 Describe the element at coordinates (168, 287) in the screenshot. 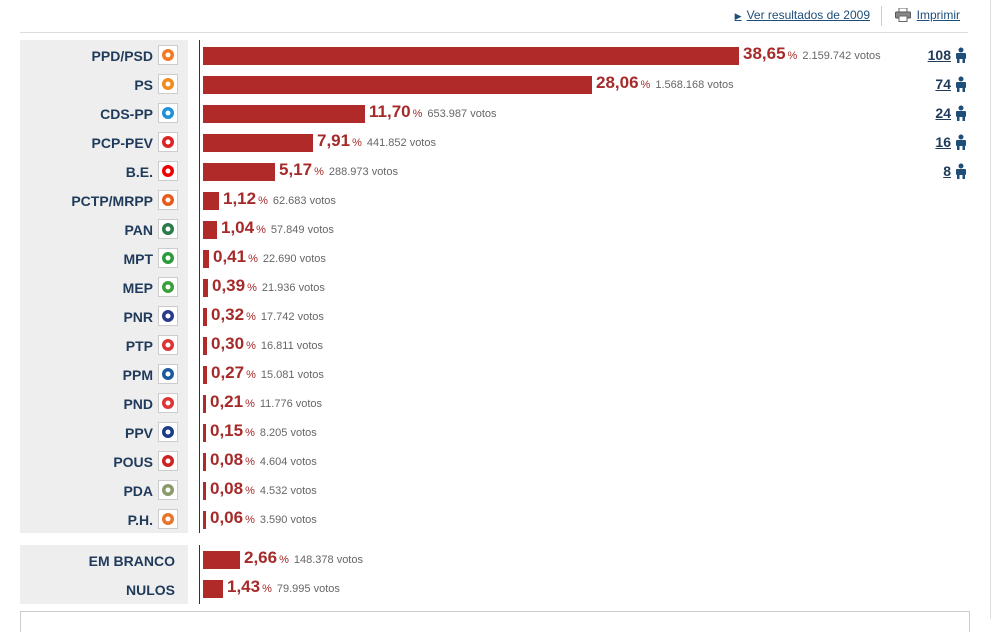

I see `mep-logo-icon` at that location.